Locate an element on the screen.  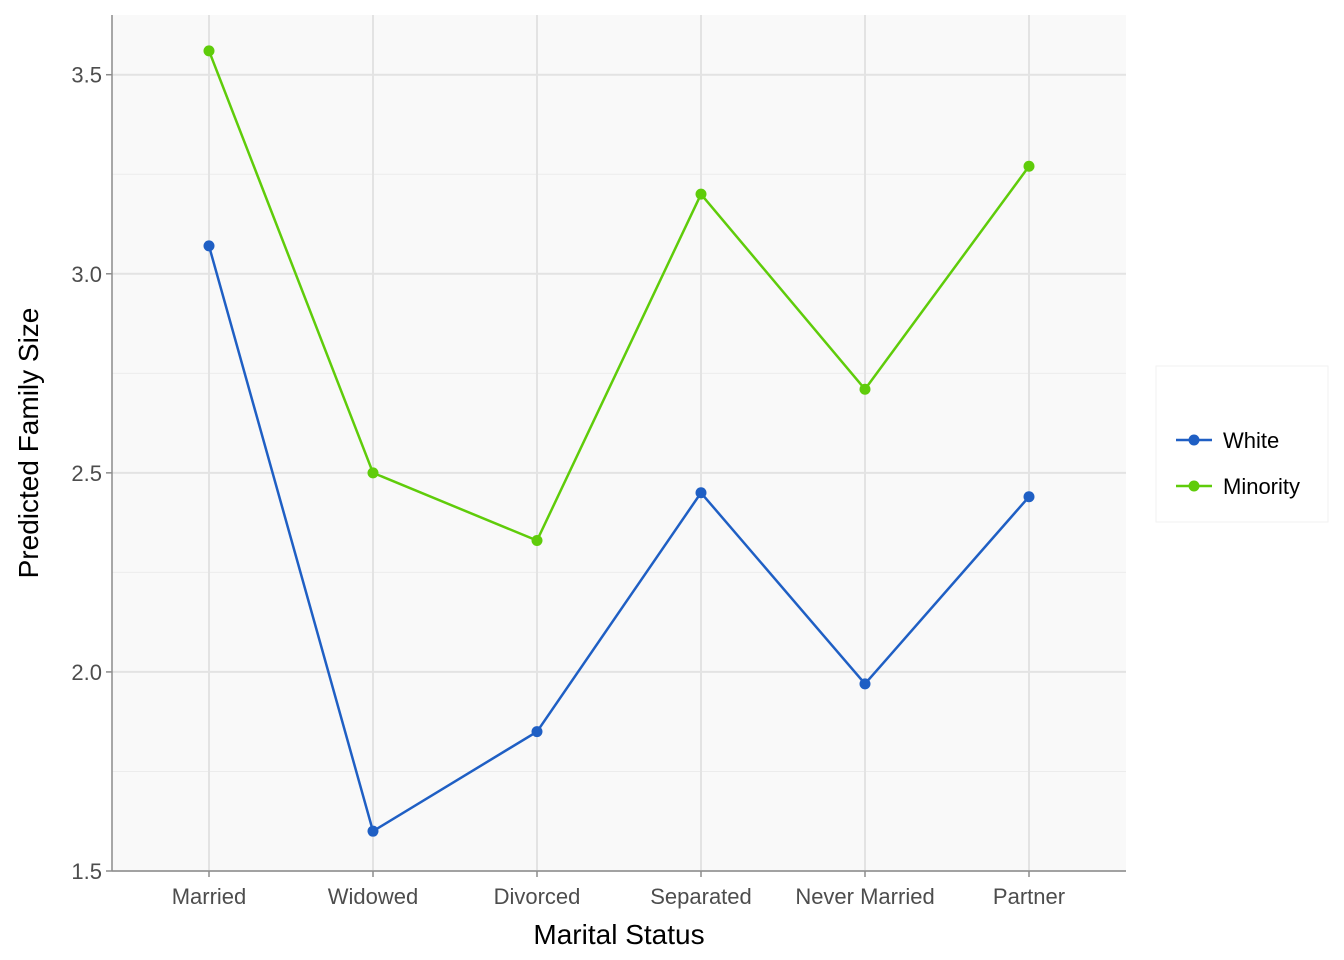
x-tick-label: Separated is located at coordinates (701, 896).